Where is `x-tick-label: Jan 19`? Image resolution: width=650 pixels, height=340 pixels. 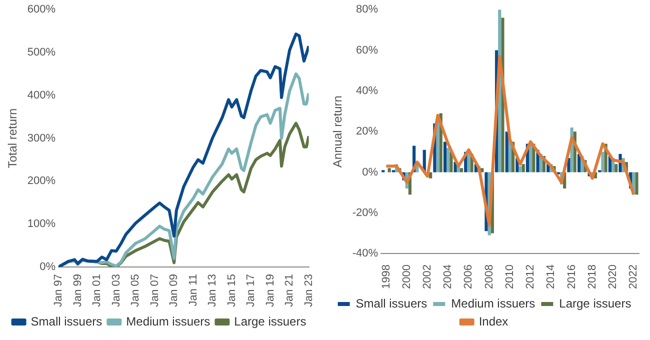
x-tick-label: Jan 19 is located at coordinates (270, 291).